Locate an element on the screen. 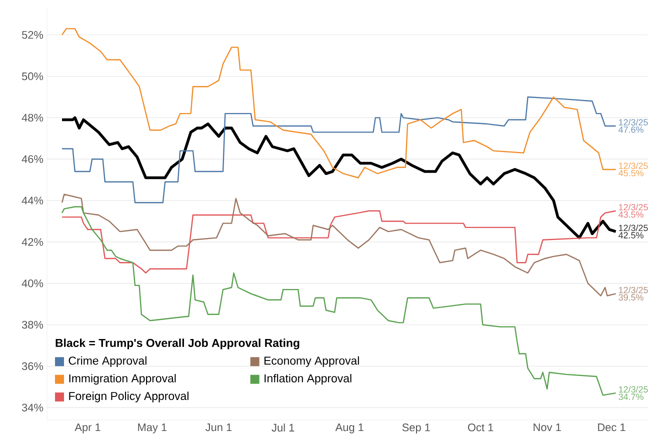 The width and height of the screenshot is (651, 437). y-tick-label: 34% is located at coordinates (33, 408).